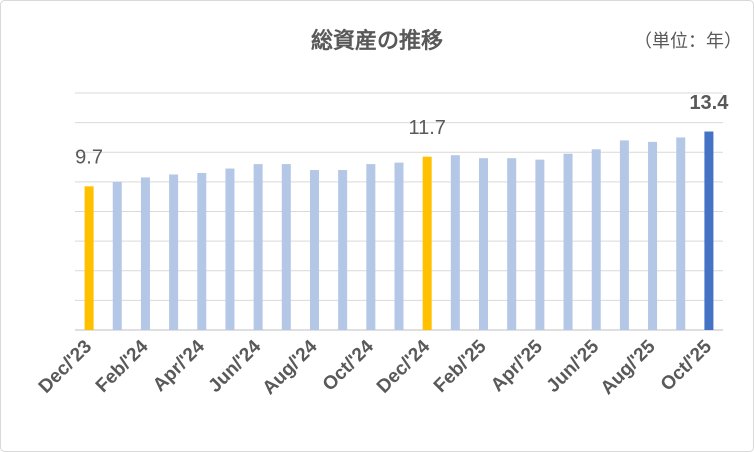  What do you see at coordinates (377, 40) in the screenshot?
I see `chart-title: 総資産の推移` at bounding box center [377, 40].